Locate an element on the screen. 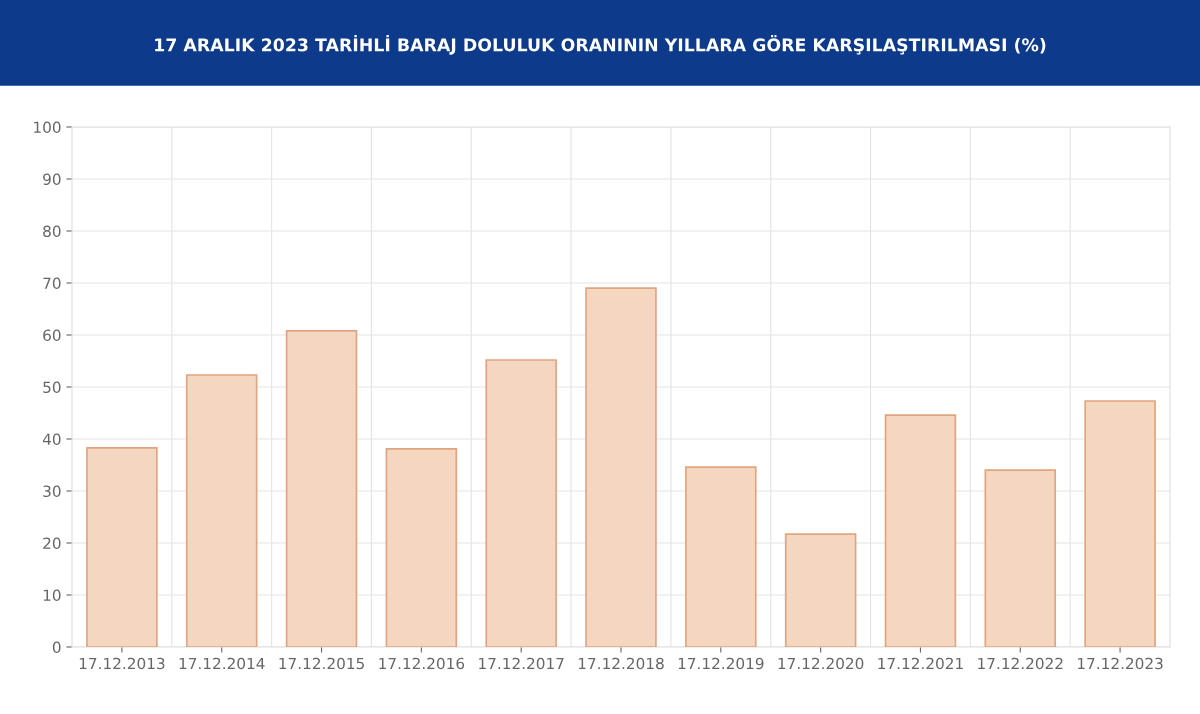 Image resolution: width=1200 pixels, height=714 pixels. x-tick-label: 17.12.2013 is located at coordinates (122, 663).